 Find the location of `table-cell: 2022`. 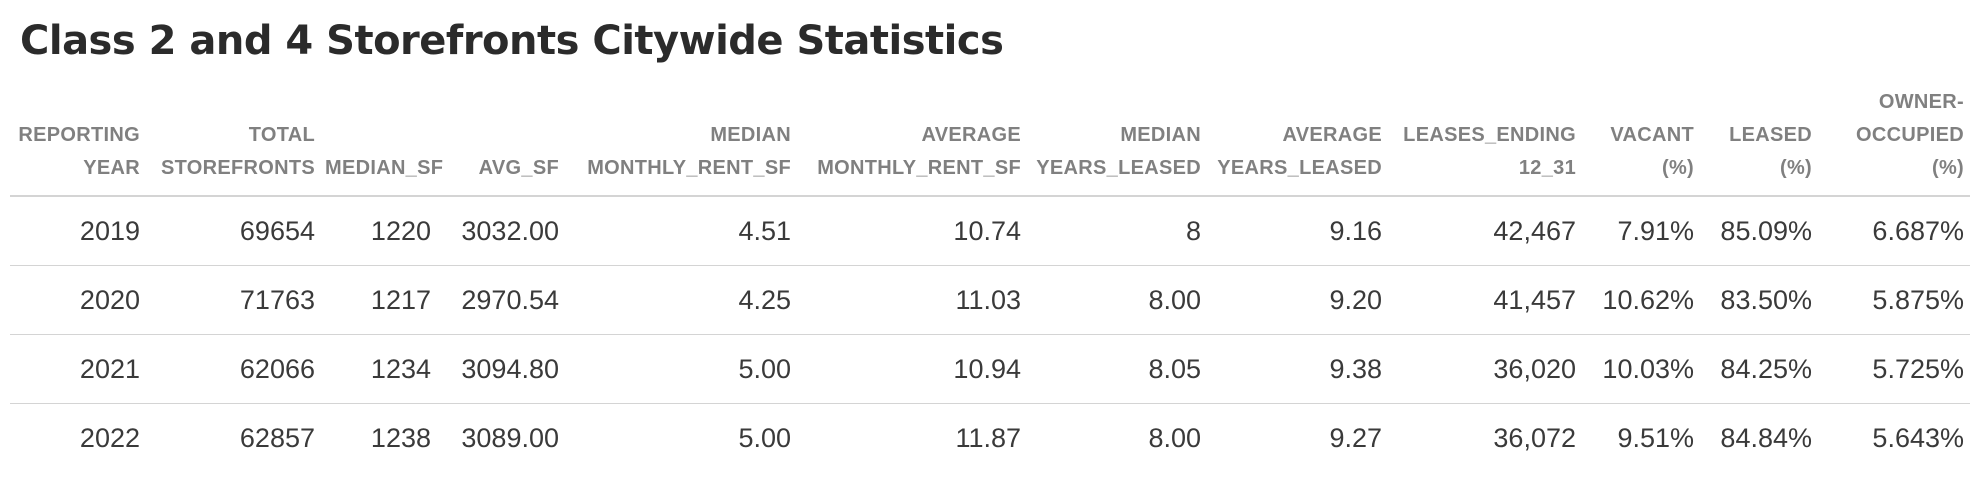

table-cell: 2022 is located at coordinates (109, 437).